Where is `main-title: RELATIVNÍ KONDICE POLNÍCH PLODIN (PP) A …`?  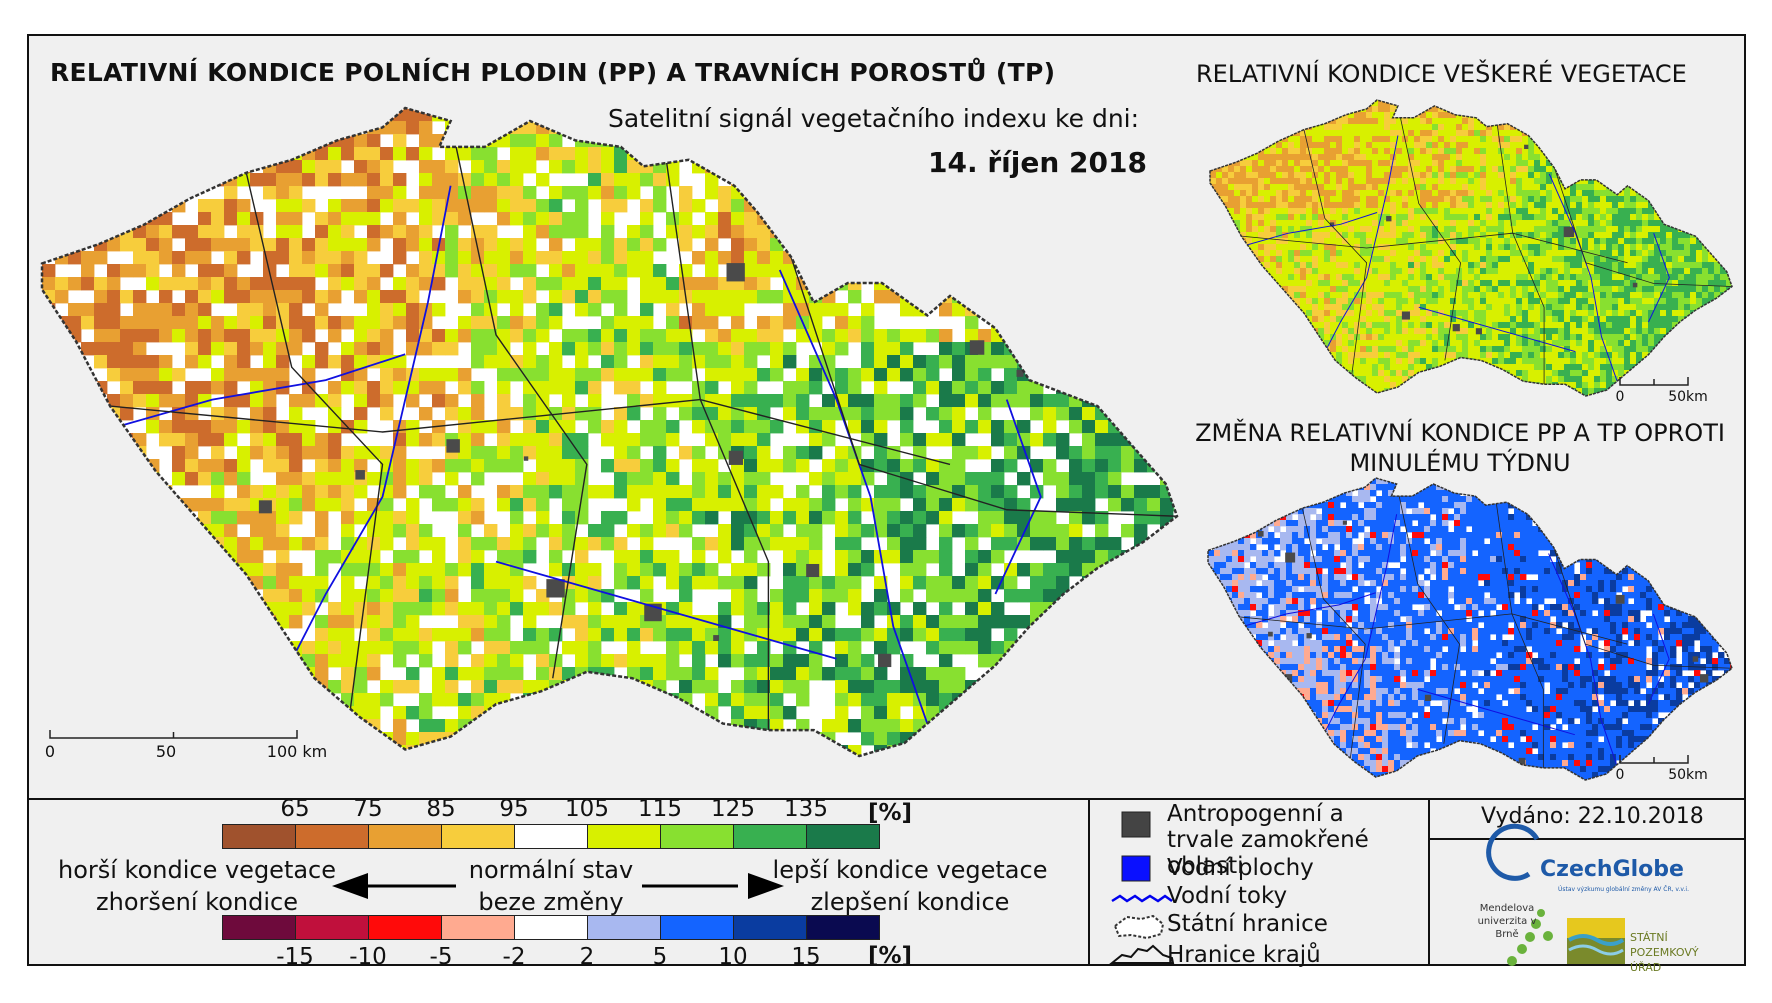 main-title: RELATIVNÍ KONDICE POLNÍCH PLODIN (PP) A … is located at coordinates (553, 72).